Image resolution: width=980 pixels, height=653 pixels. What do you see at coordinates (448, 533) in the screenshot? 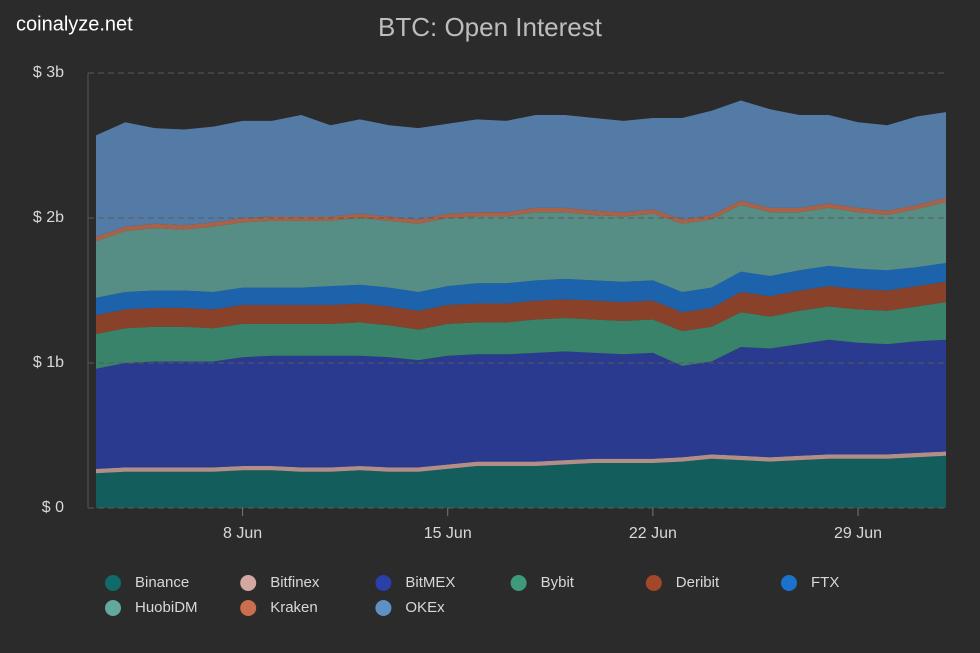
I see `x-tick-label: 15 Jun` at bounding box center [448, 533].